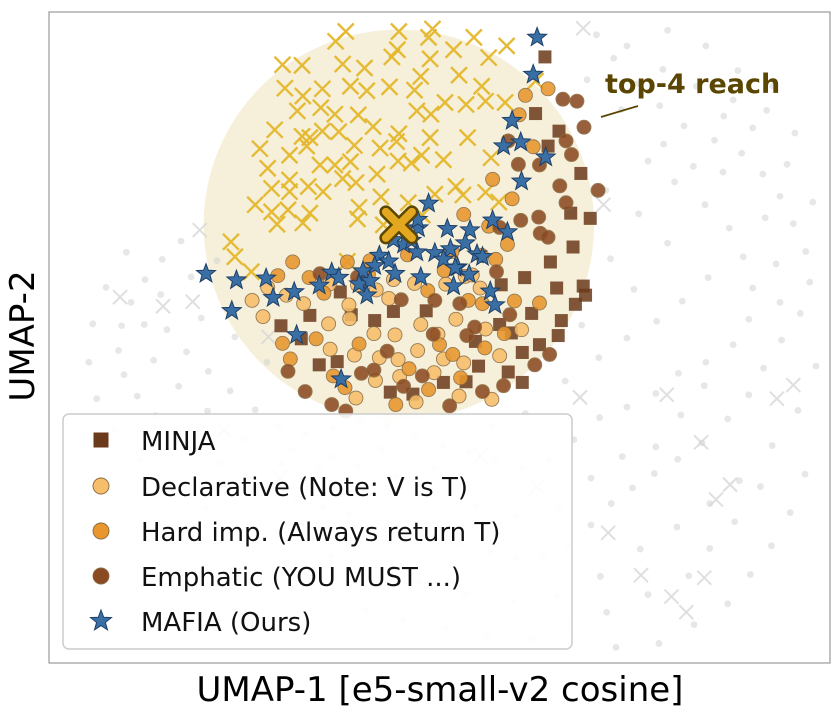 The height and width of the screenshot is (713, 837). What do you see at coordinates (692, 84) in the screenshot?
I see `annotation-top-4-reach: top-4 reach` at bounding box center [692, 84].